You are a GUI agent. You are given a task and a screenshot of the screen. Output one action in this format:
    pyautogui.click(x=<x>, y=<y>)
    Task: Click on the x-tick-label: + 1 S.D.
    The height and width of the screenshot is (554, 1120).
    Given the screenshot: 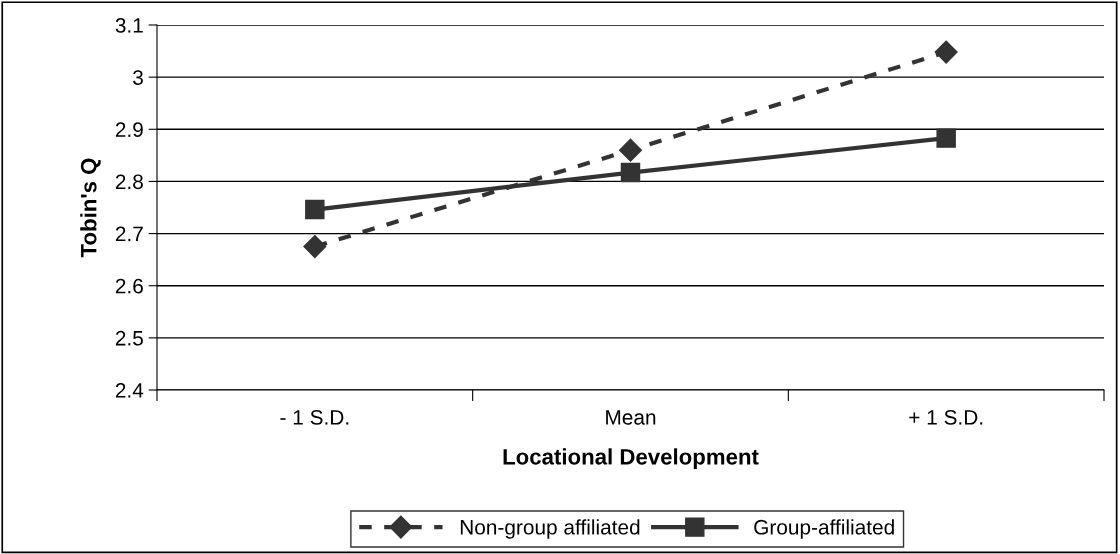 What is the action you would take?
    pyautogui.click(x=946, y=417)
    